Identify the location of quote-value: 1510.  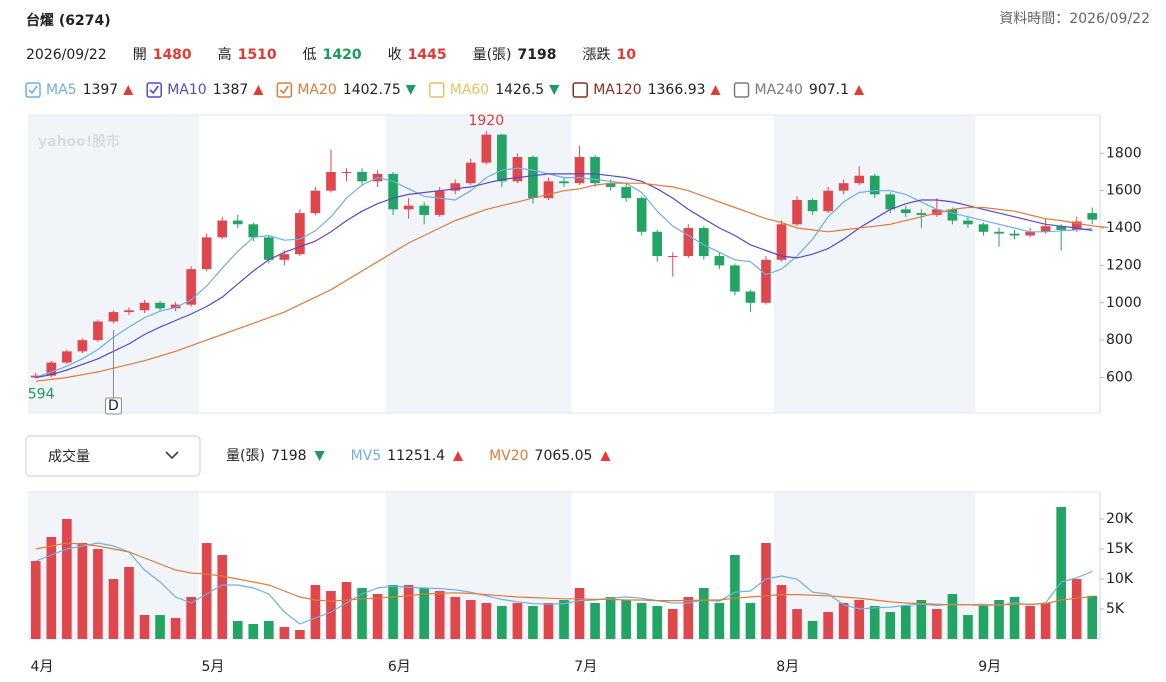
(257, 55).